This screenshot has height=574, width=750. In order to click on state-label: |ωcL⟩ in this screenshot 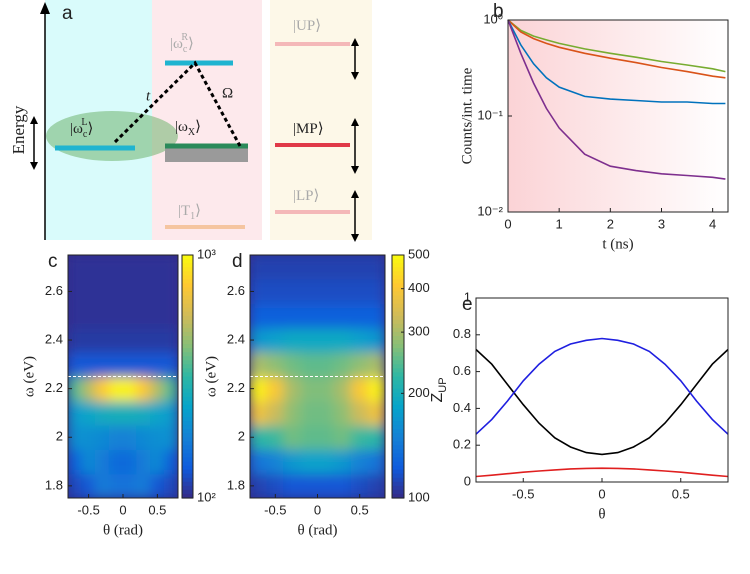, I will do `click(81, 128)`.